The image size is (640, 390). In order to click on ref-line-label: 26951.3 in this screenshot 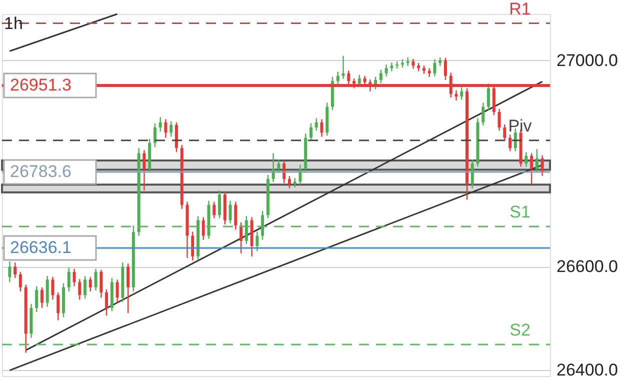, I will do `click(41, 85)`.